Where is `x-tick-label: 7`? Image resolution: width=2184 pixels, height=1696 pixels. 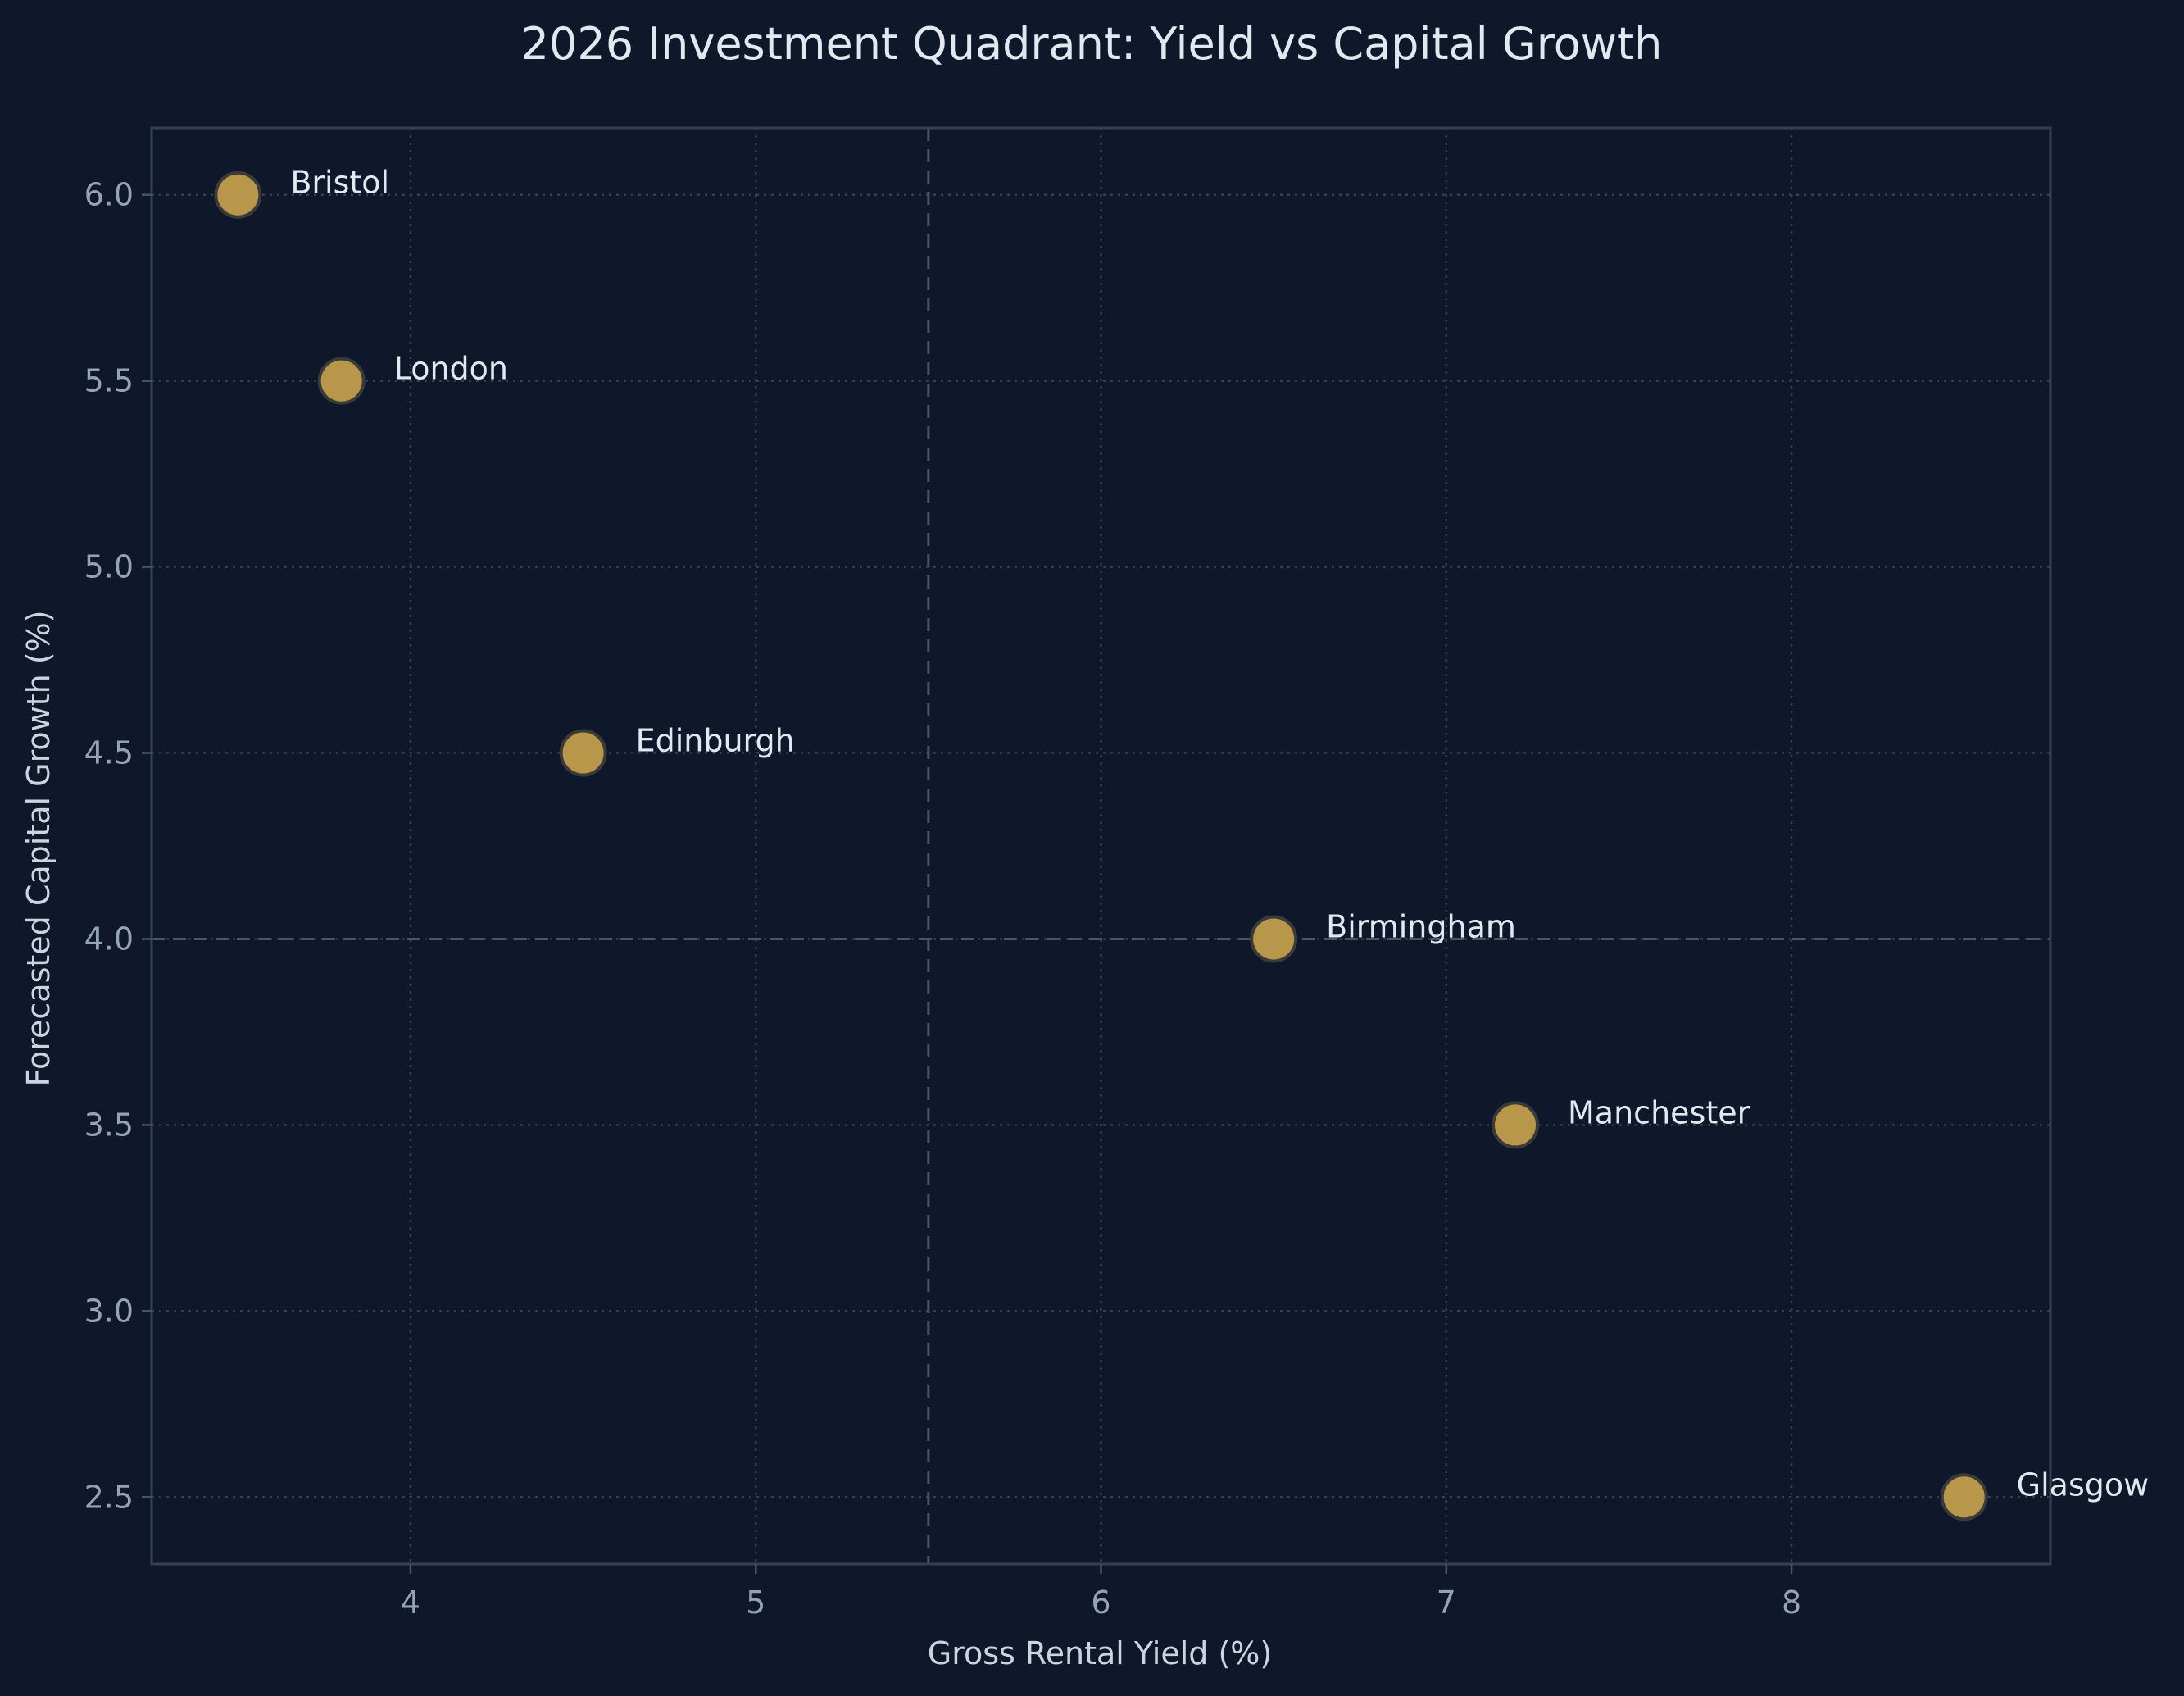
x-tick-label: 7 is located at coordinates (1446, 1603).